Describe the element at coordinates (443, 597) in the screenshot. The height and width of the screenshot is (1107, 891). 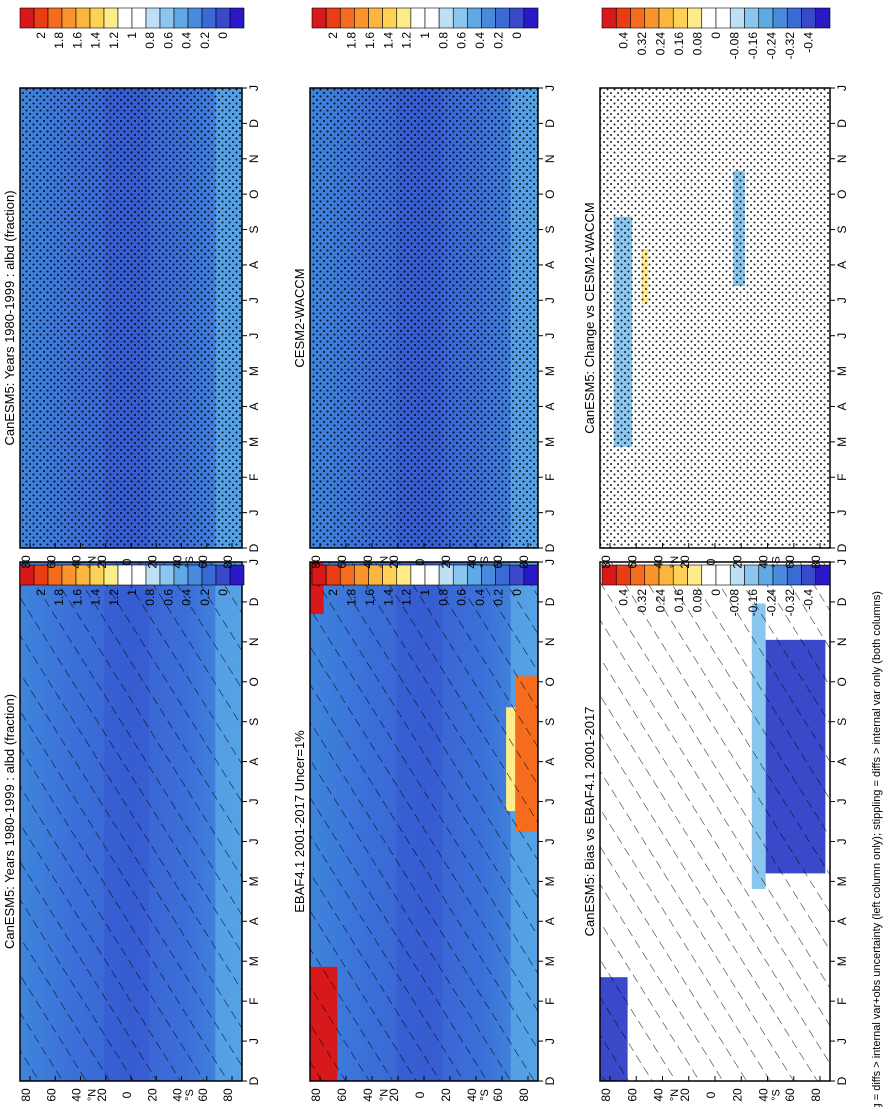
I see `colorbar-label: 0.8` at that location.